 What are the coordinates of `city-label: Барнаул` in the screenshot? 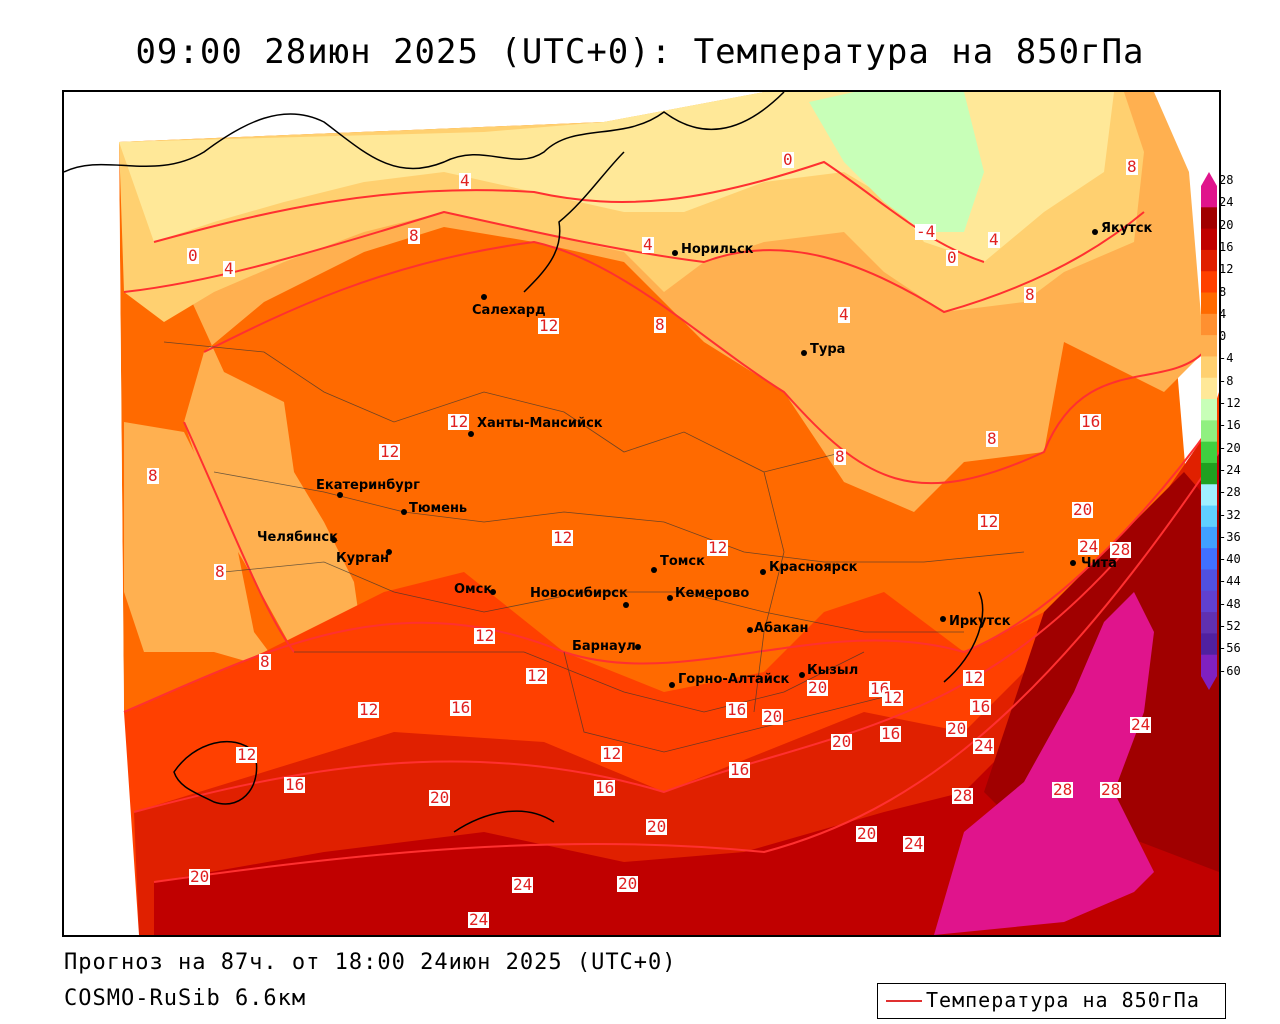 It's located at (604, 646).